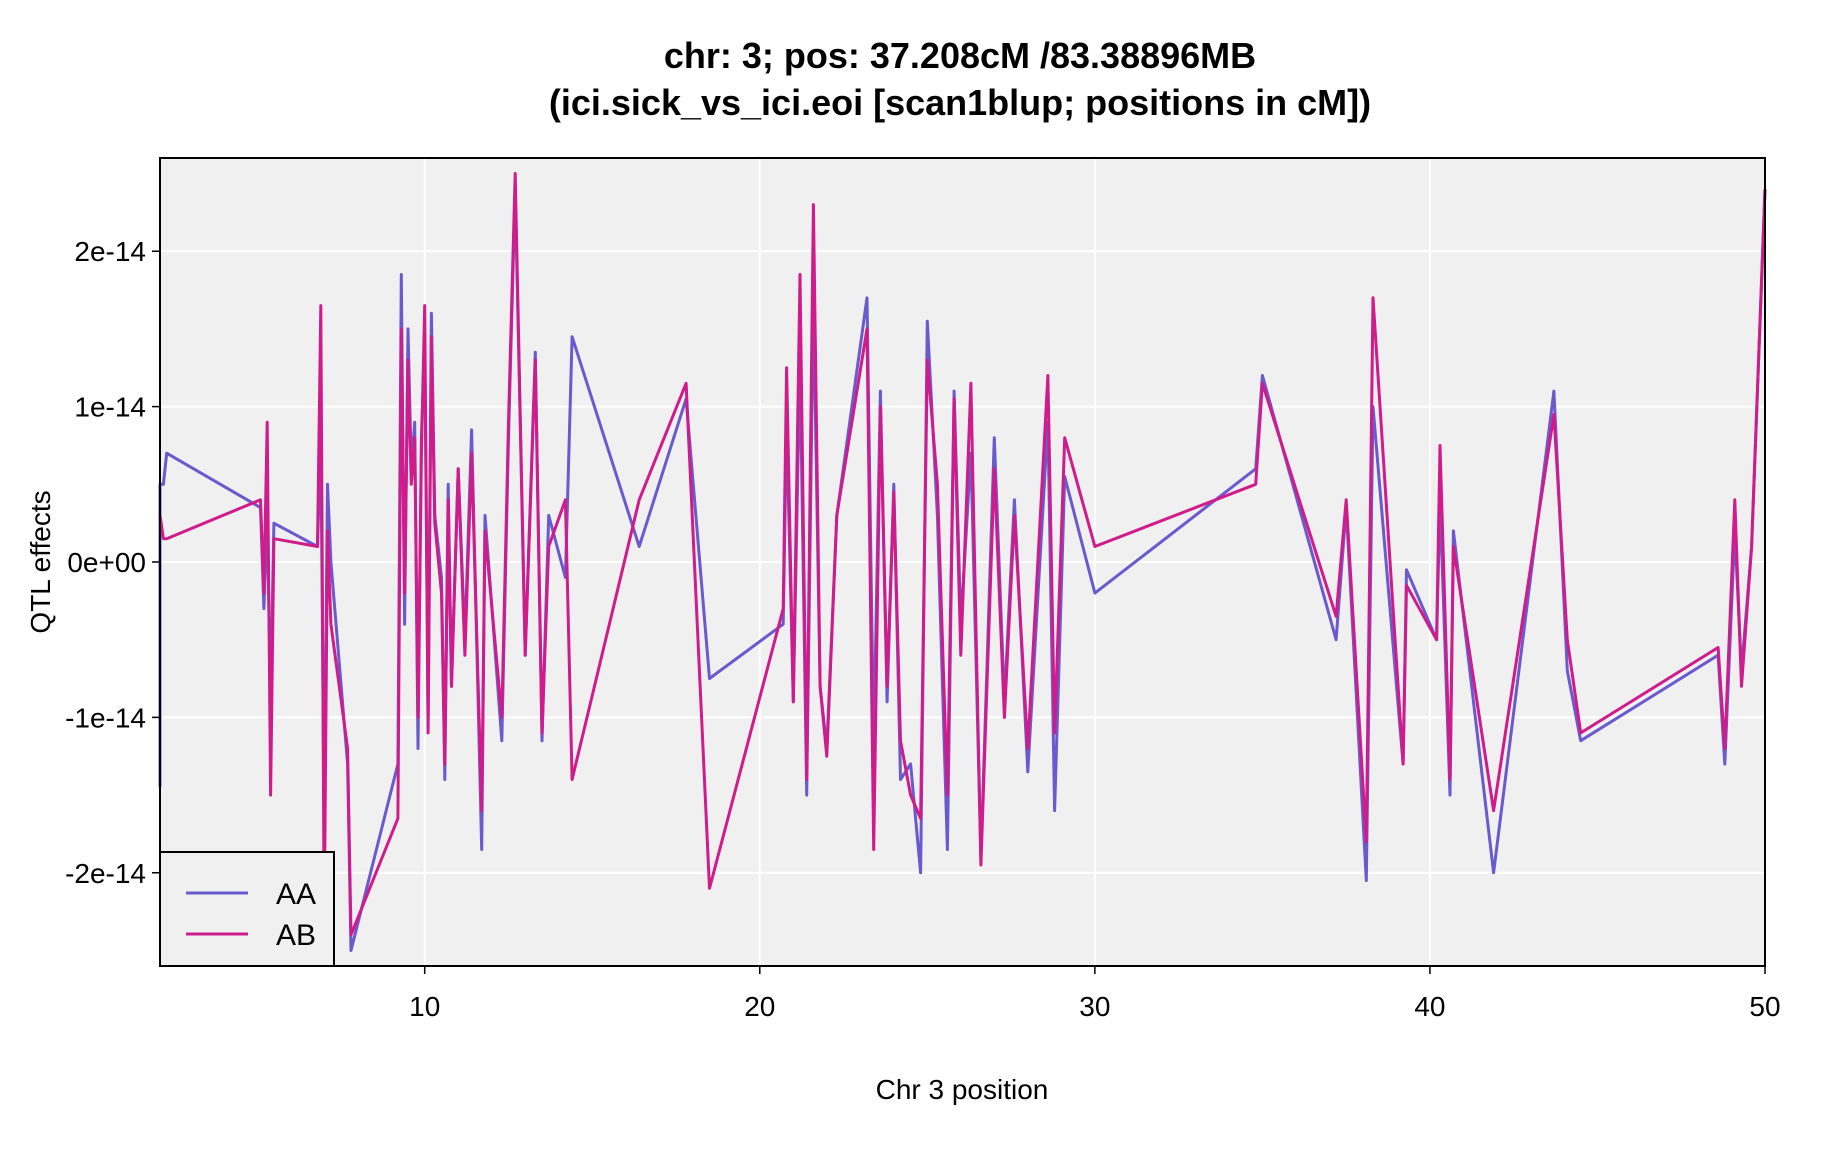 Image resolution: width=1824 pixels, height=1152 pixels. What do you see at coordinates (1764, 1006) in the screenshot?
I see `x-tick-label: 50` at bounding box center [1764, 1006].